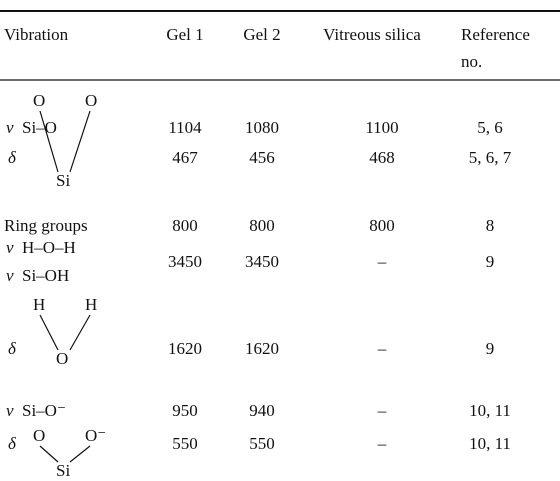 The image size is (560, 481). What do you see at coordinates (185, 127) in the screenshot?
I see `cell: 1104` at bounding box center [185, 127].